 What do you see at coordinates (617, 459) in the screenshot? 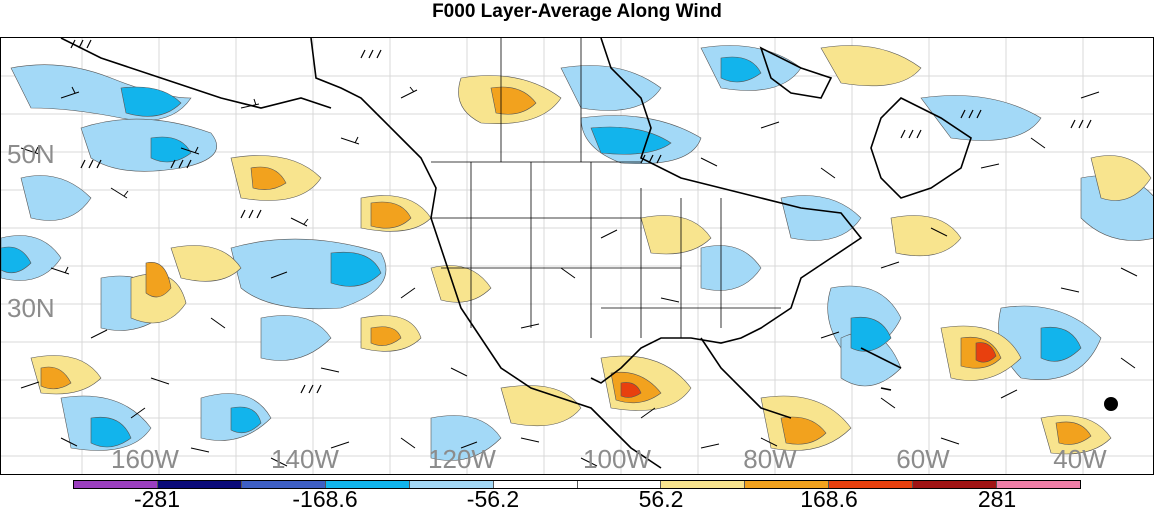
I see `lon-label-100w: 100W` at bounding box center [617, 459].